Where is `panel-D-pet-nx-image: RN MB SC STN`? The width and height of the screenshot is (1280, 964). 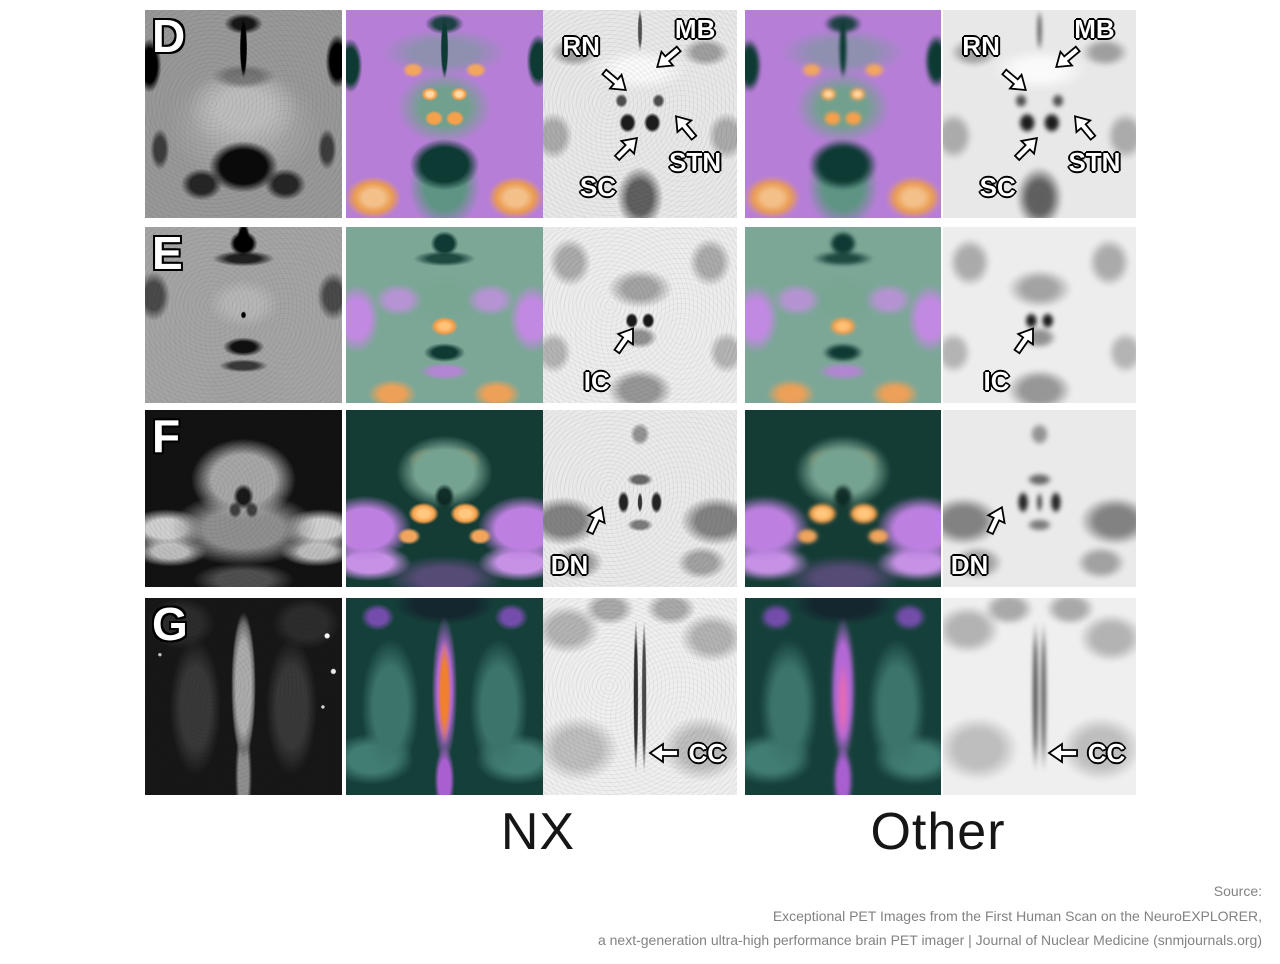 panel-D-pet-nx-image: RN MB SC STN is located at coordinates (640, 114).